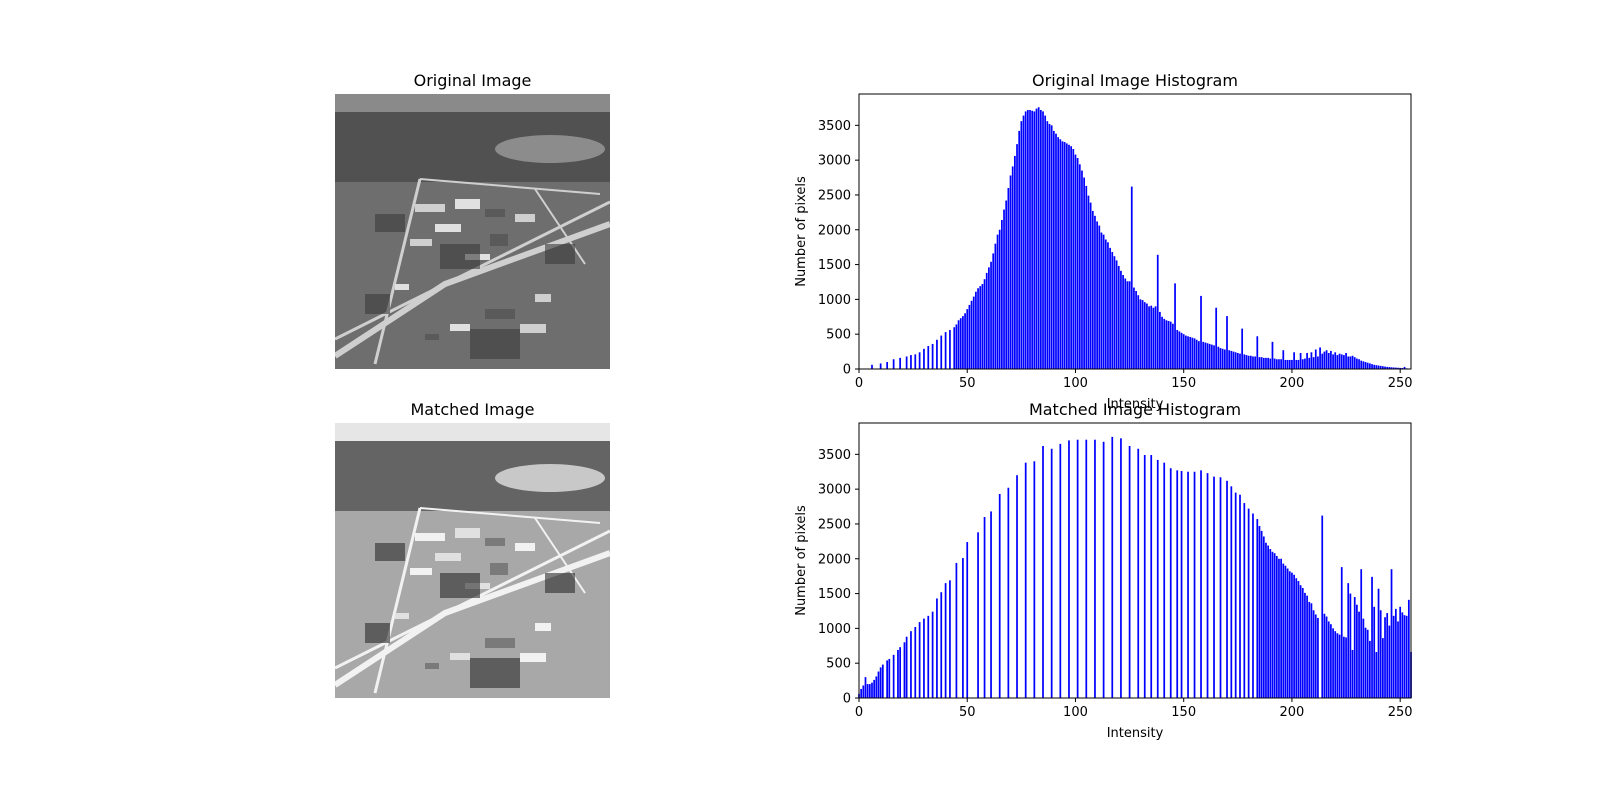  Describe the element at coordinates (838, 664) in the screenshot. I see `y-tick-label: 500` at that location.